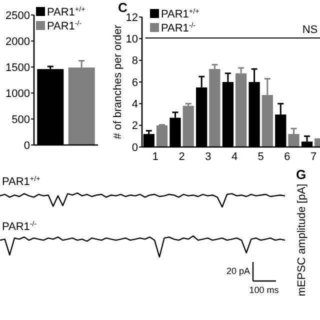  Describe the element at coordinates (123, 7) in the screenshot. I see `chart-title: C` at that location.